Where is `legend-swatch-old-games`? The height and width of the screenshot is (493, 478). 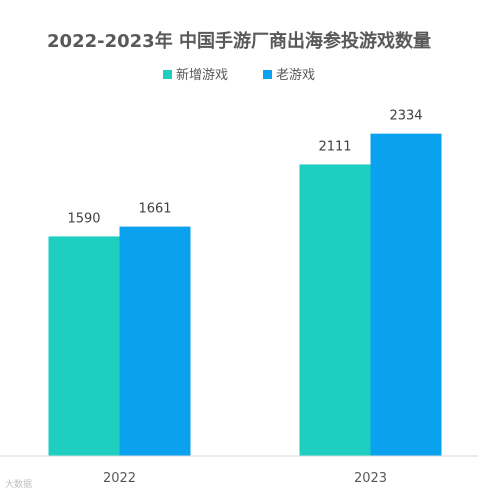 legend-swatch-old-games is located at coordinates (267, 74).